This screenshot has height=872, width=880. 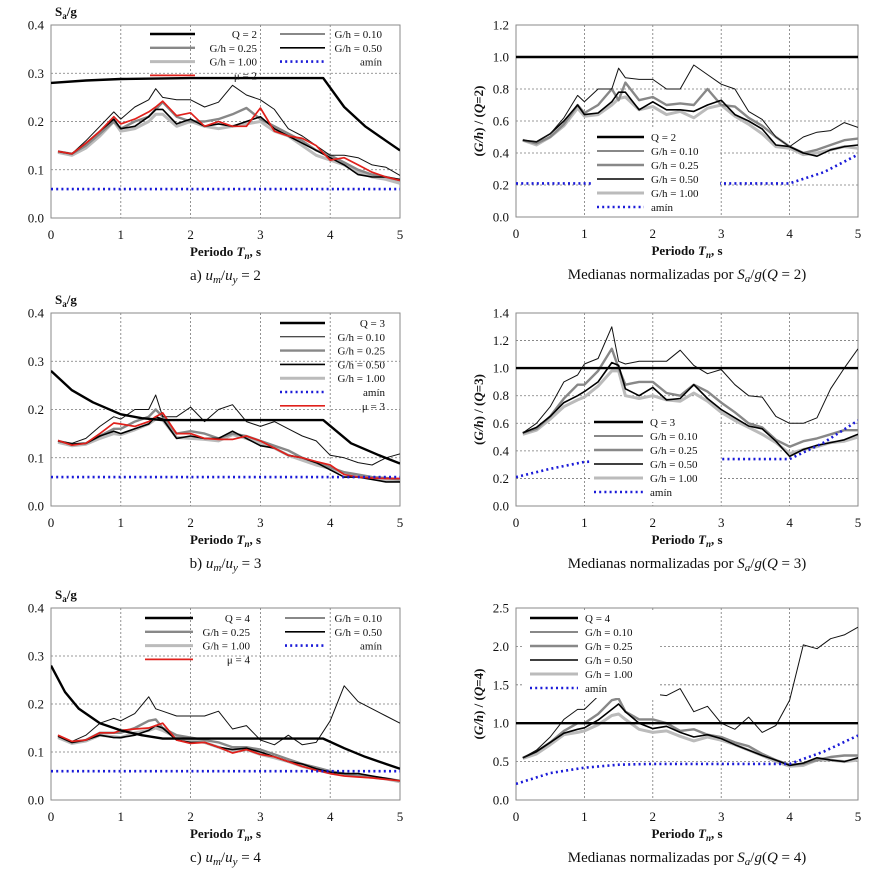 I want to click on panel-caption: b) um/uy = 3, so click(x=226, y=565).